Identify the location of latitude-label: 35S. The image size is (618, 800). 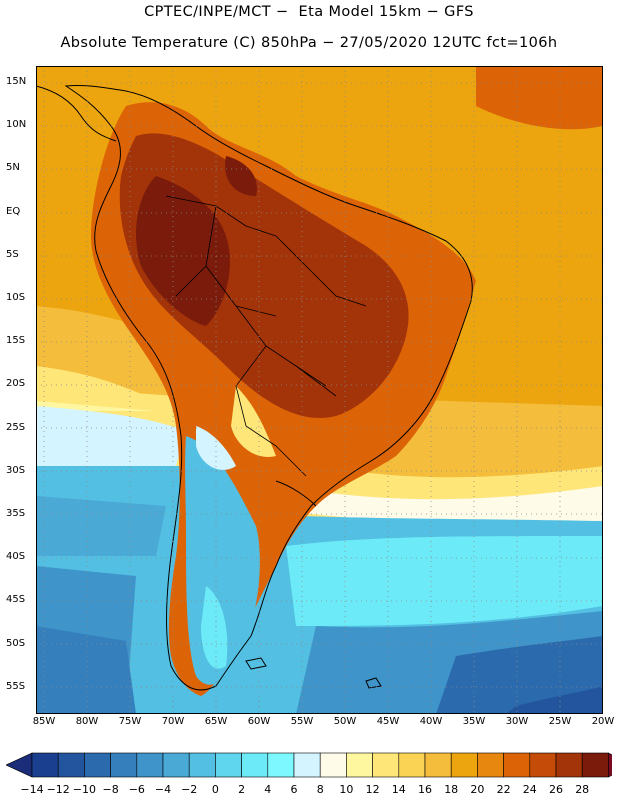
(16, 513).